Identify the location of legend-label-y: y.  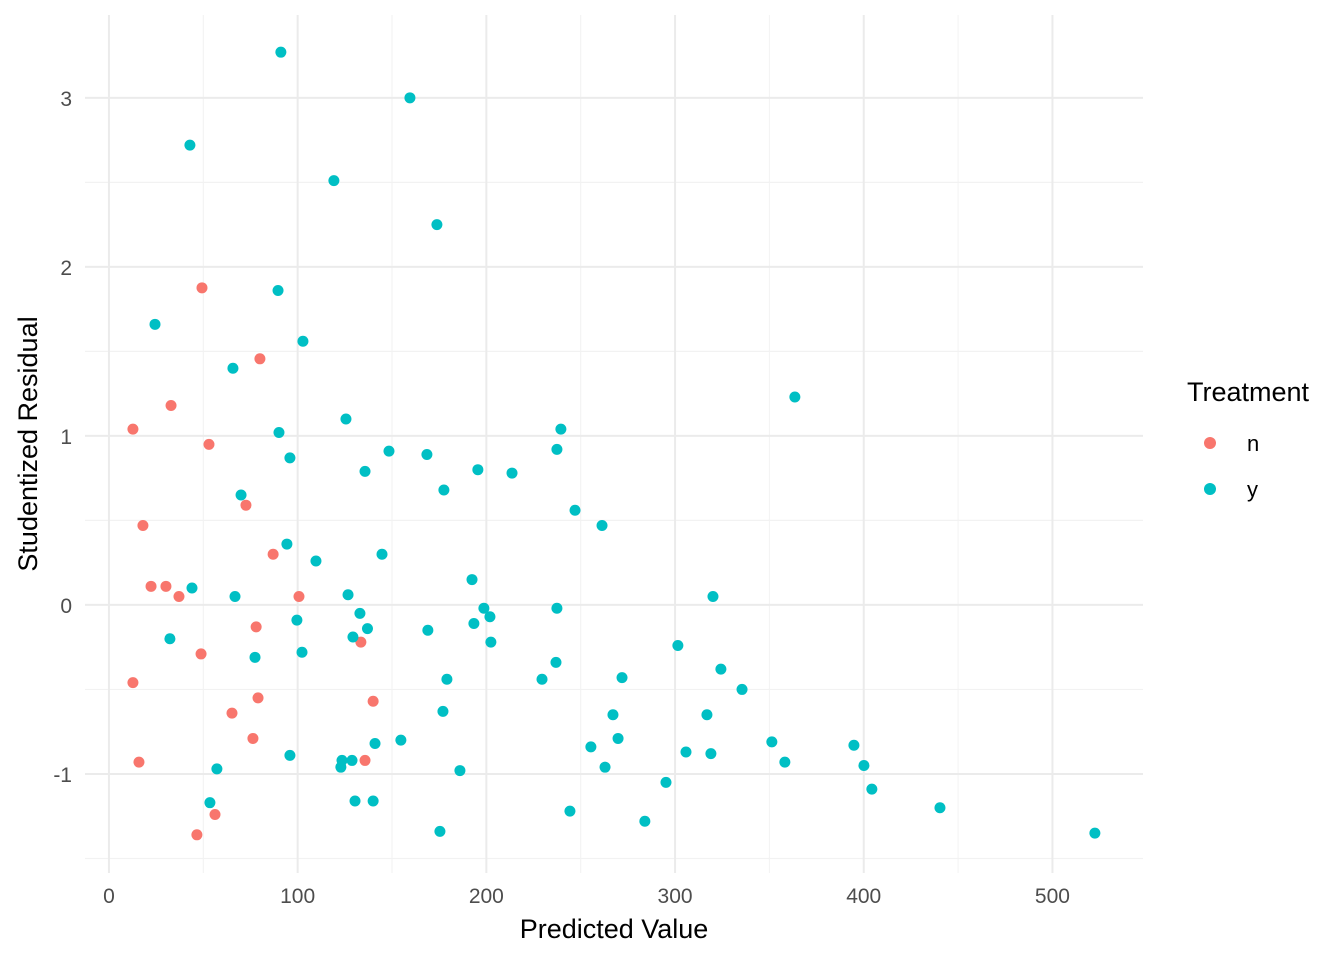
(1252, 489).